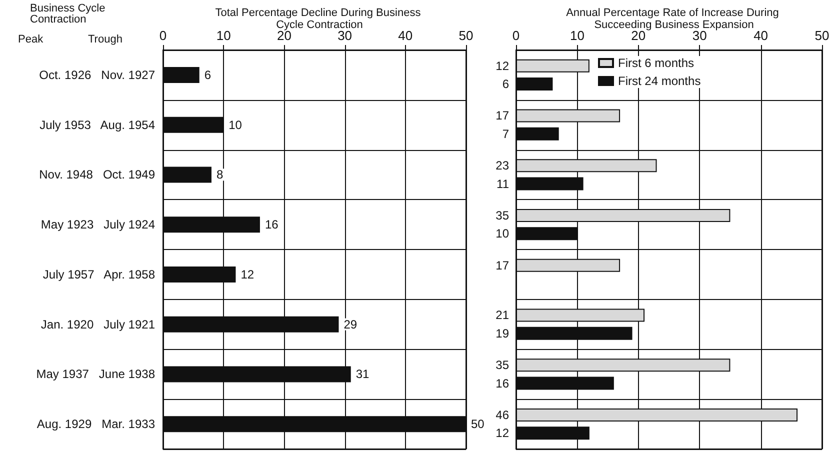  I want to click on data-label: 11, so click(503, 183).